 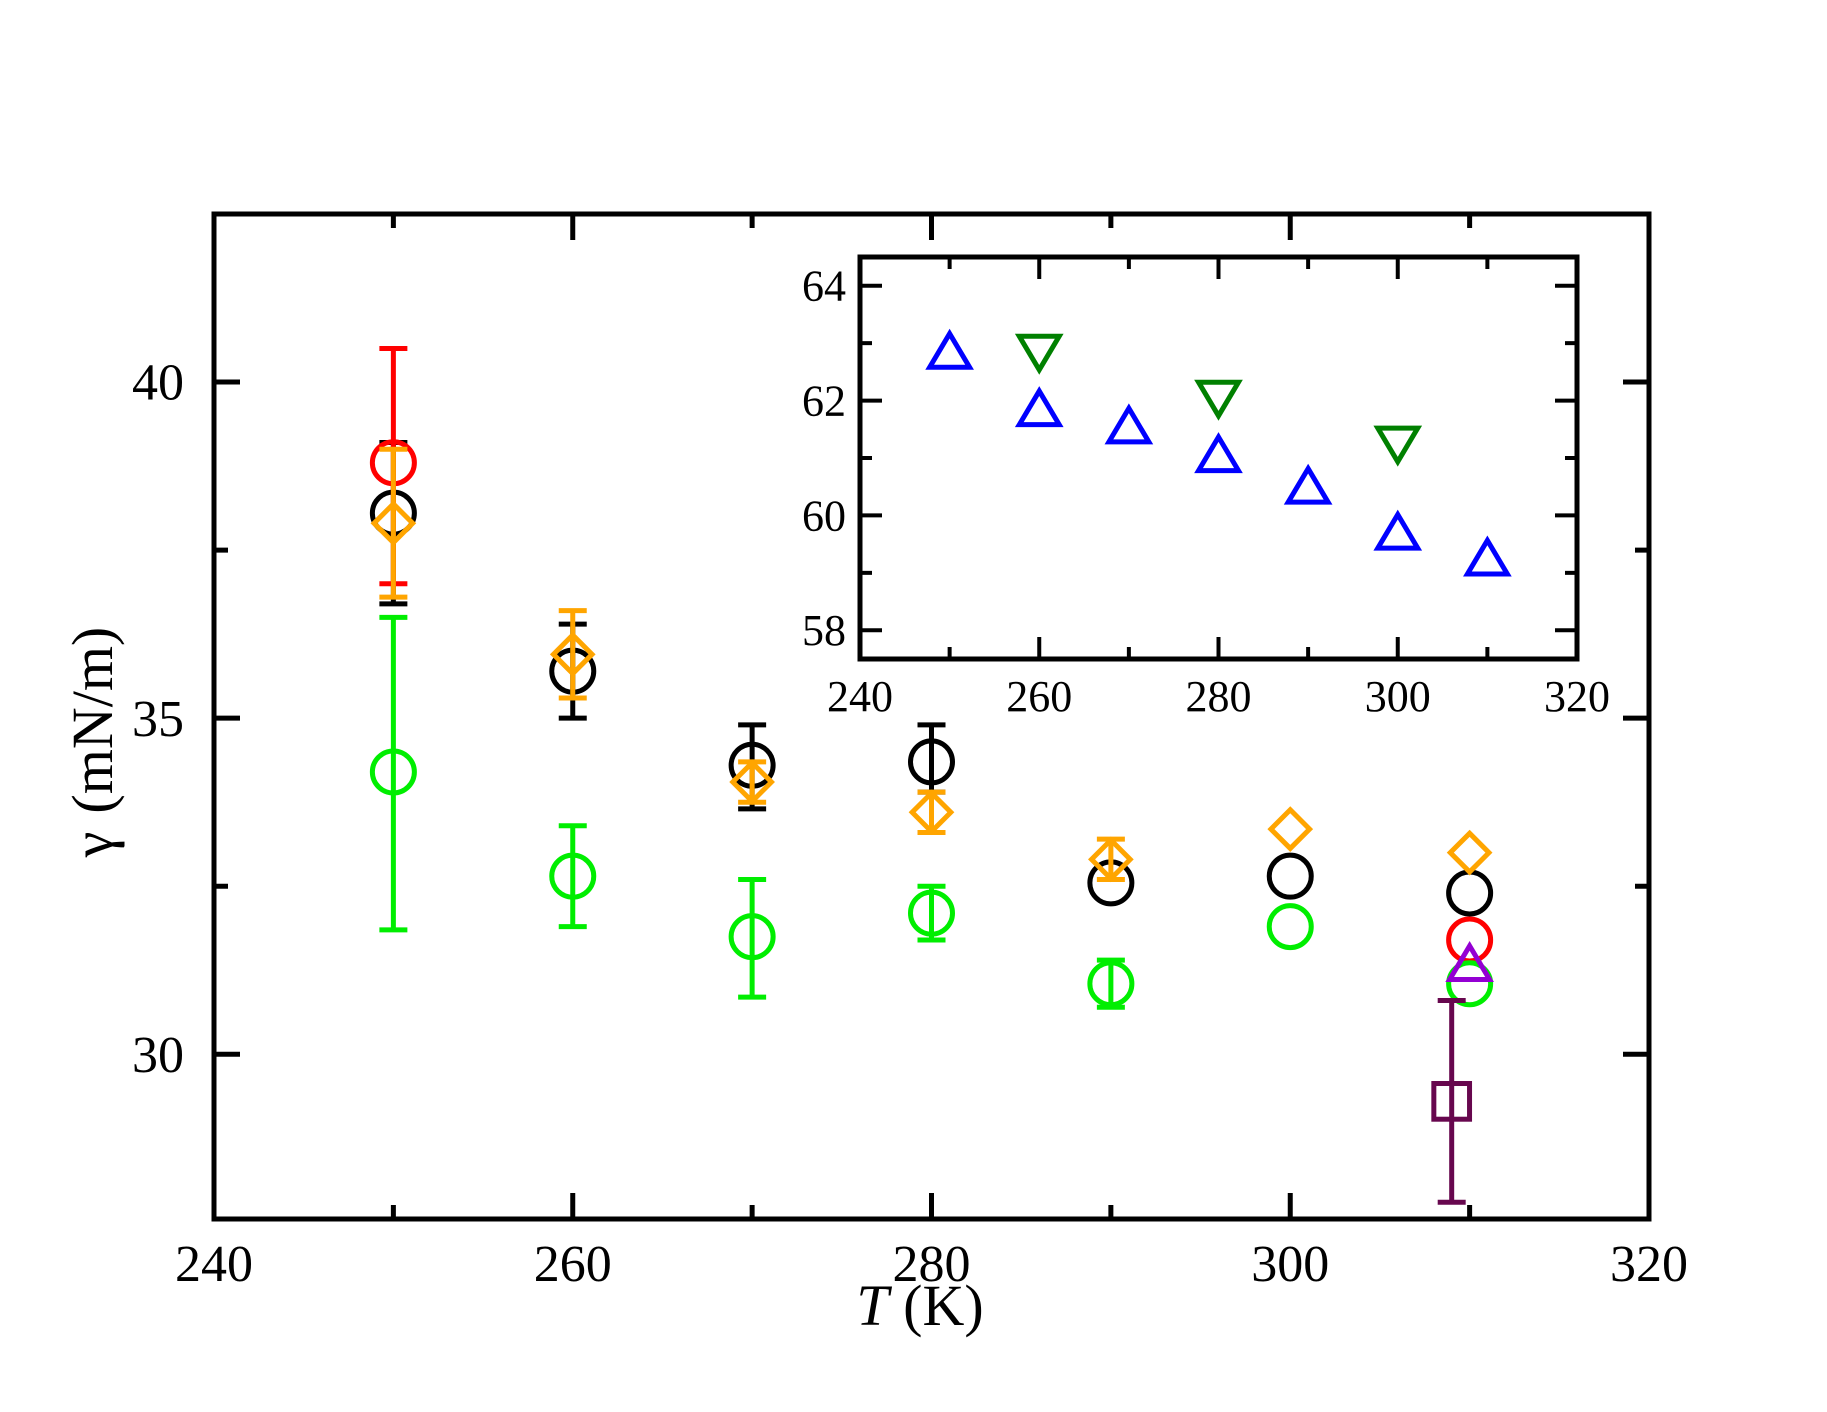 What do you see at coordinates (573, 1264) in the screenshot?
I see `main-x-tick-label: 260` at bounding box center [573, 1264].